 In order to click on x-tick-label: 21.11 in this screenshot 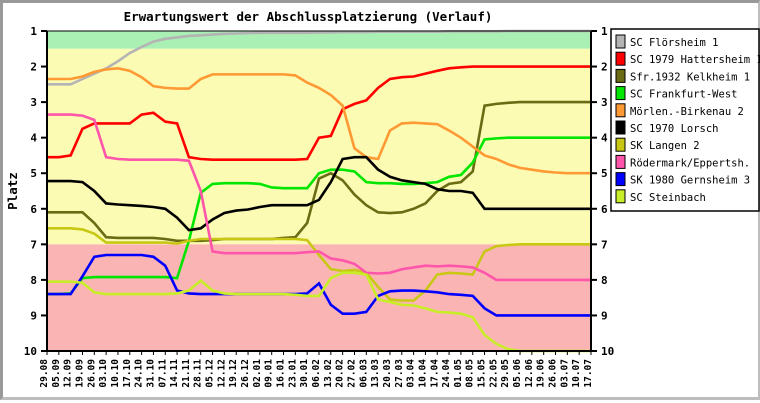, I will do `click(186, 373)`.